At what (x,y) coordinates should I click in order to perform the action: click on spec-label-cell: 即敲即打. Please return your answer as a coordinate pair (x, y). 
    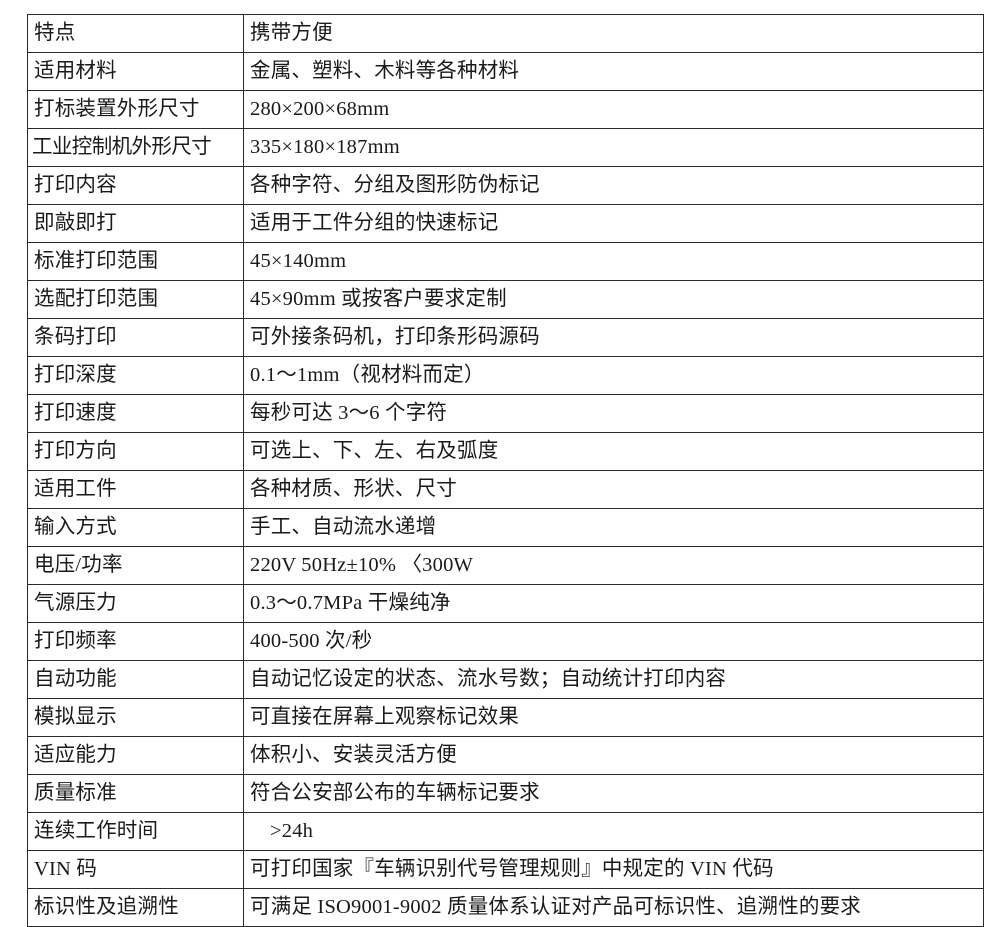
    Looking at the image, I should click on (135, 223).